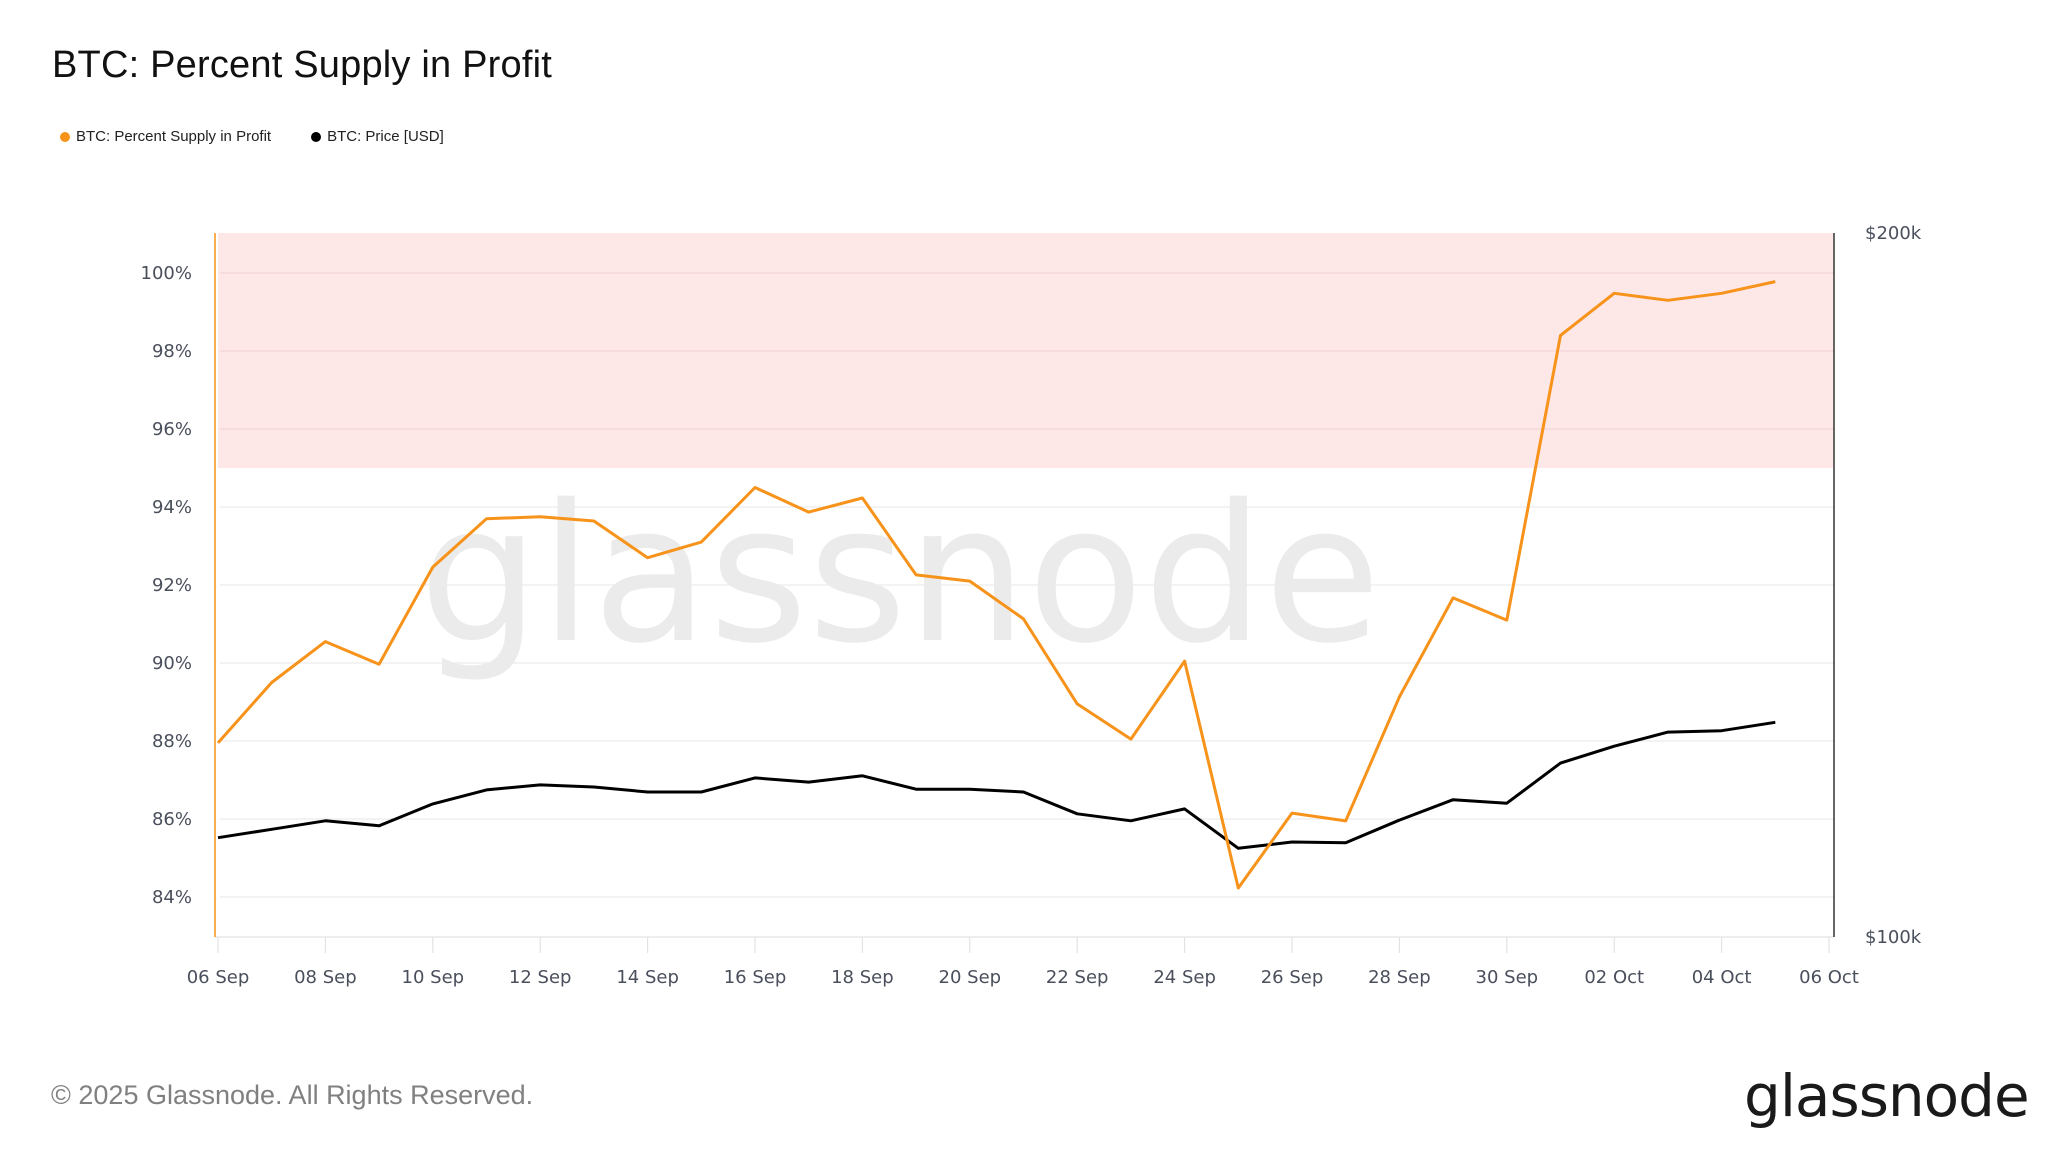  I want to click on legend-item-price: BTC: Price [USD], so click(377, 136).